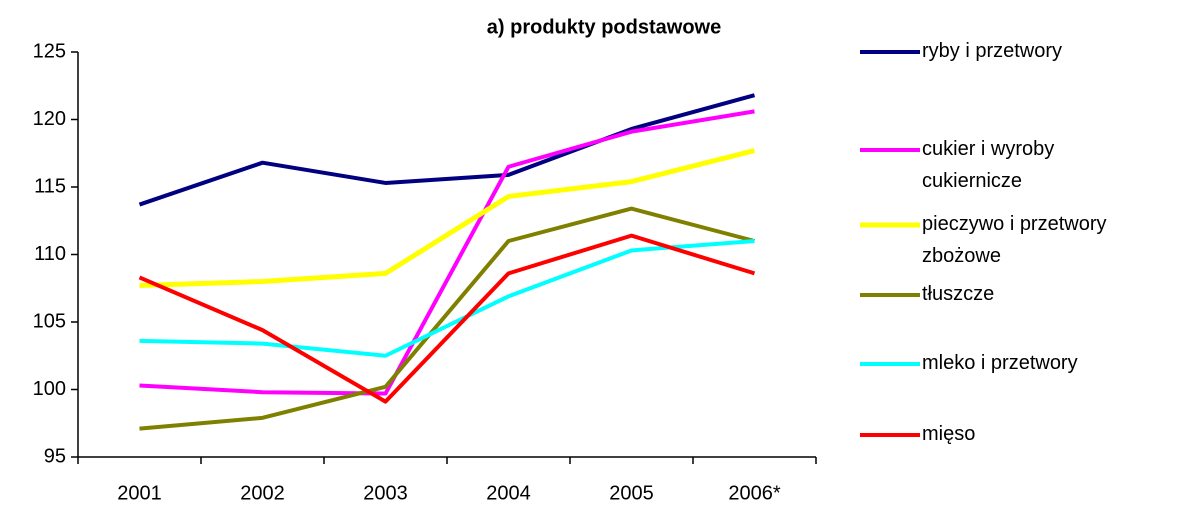 This screenshot has width=1183, height=511. Describe the element at coordinates (988, 149) in the screenshot. I see `legend-line: cukier i wyroby` at that location.